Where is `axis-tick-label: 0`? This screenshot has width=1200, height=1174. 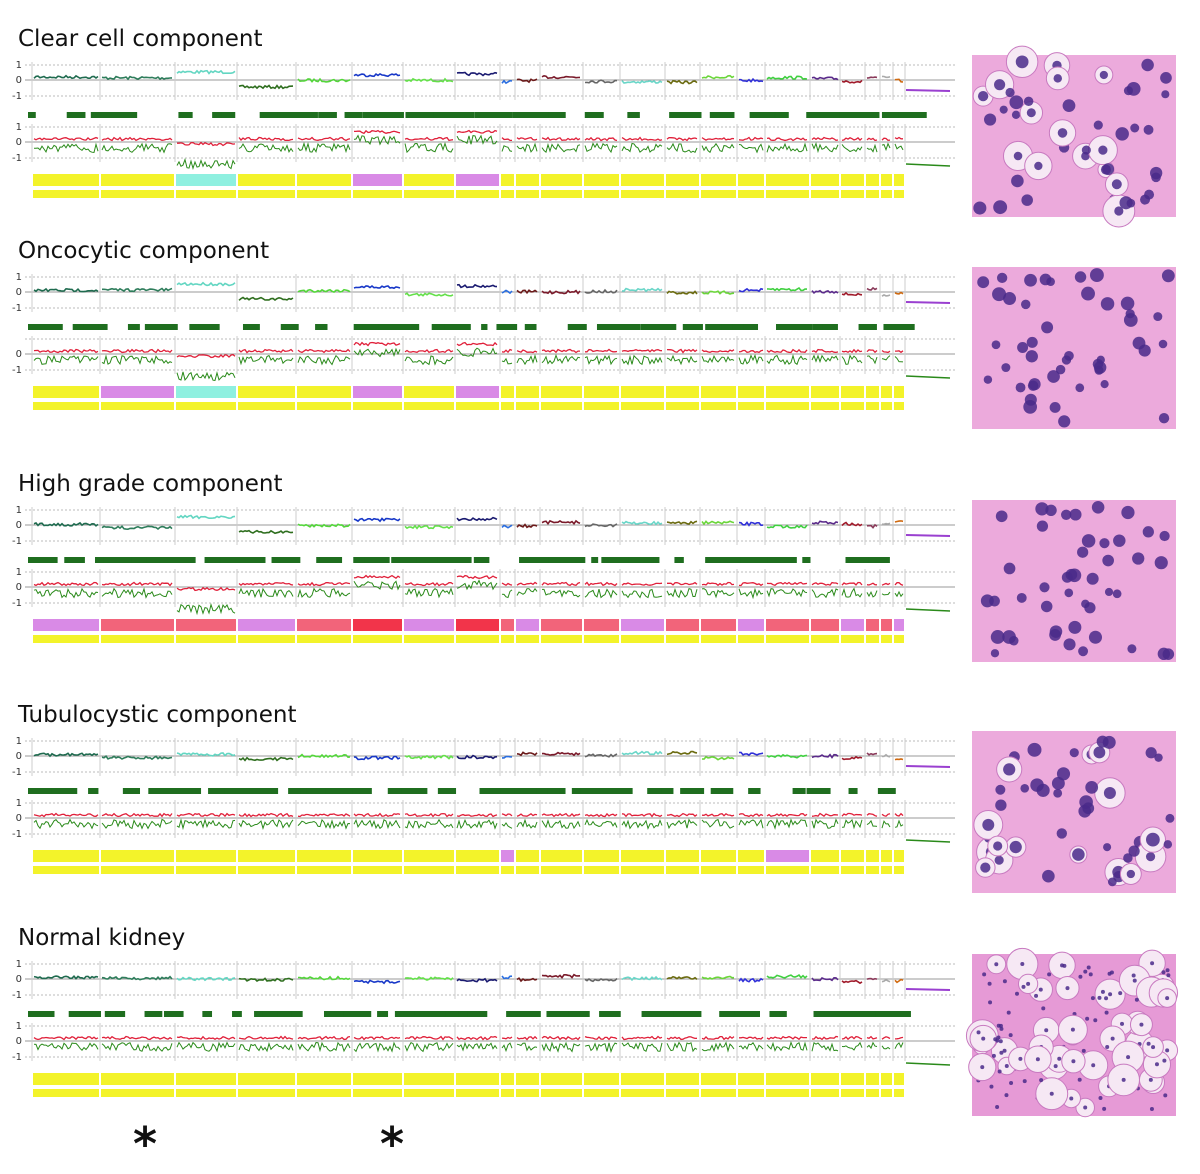
axis-tick-label: 0 is located at coordinates (19, 818).